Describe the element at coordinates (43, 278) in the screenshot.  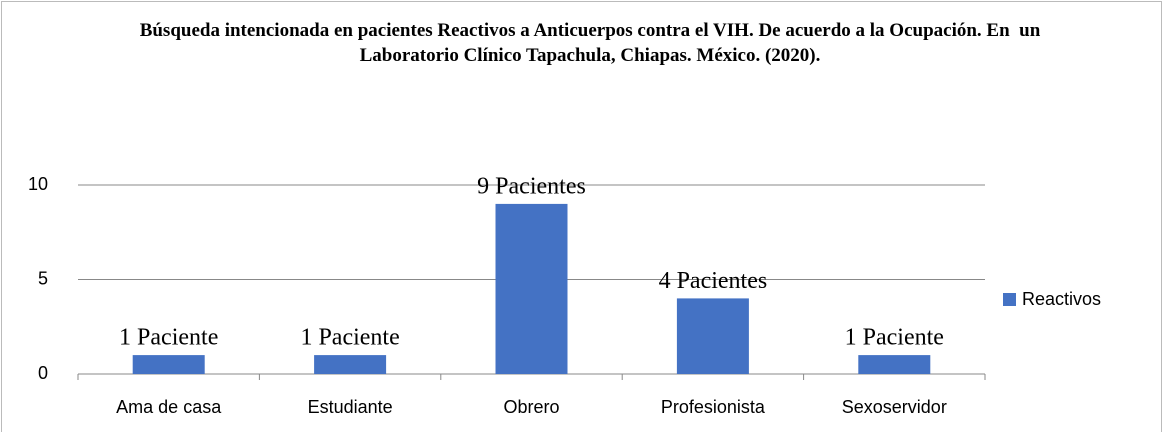
I see `y-tick-label: 5` at that location.